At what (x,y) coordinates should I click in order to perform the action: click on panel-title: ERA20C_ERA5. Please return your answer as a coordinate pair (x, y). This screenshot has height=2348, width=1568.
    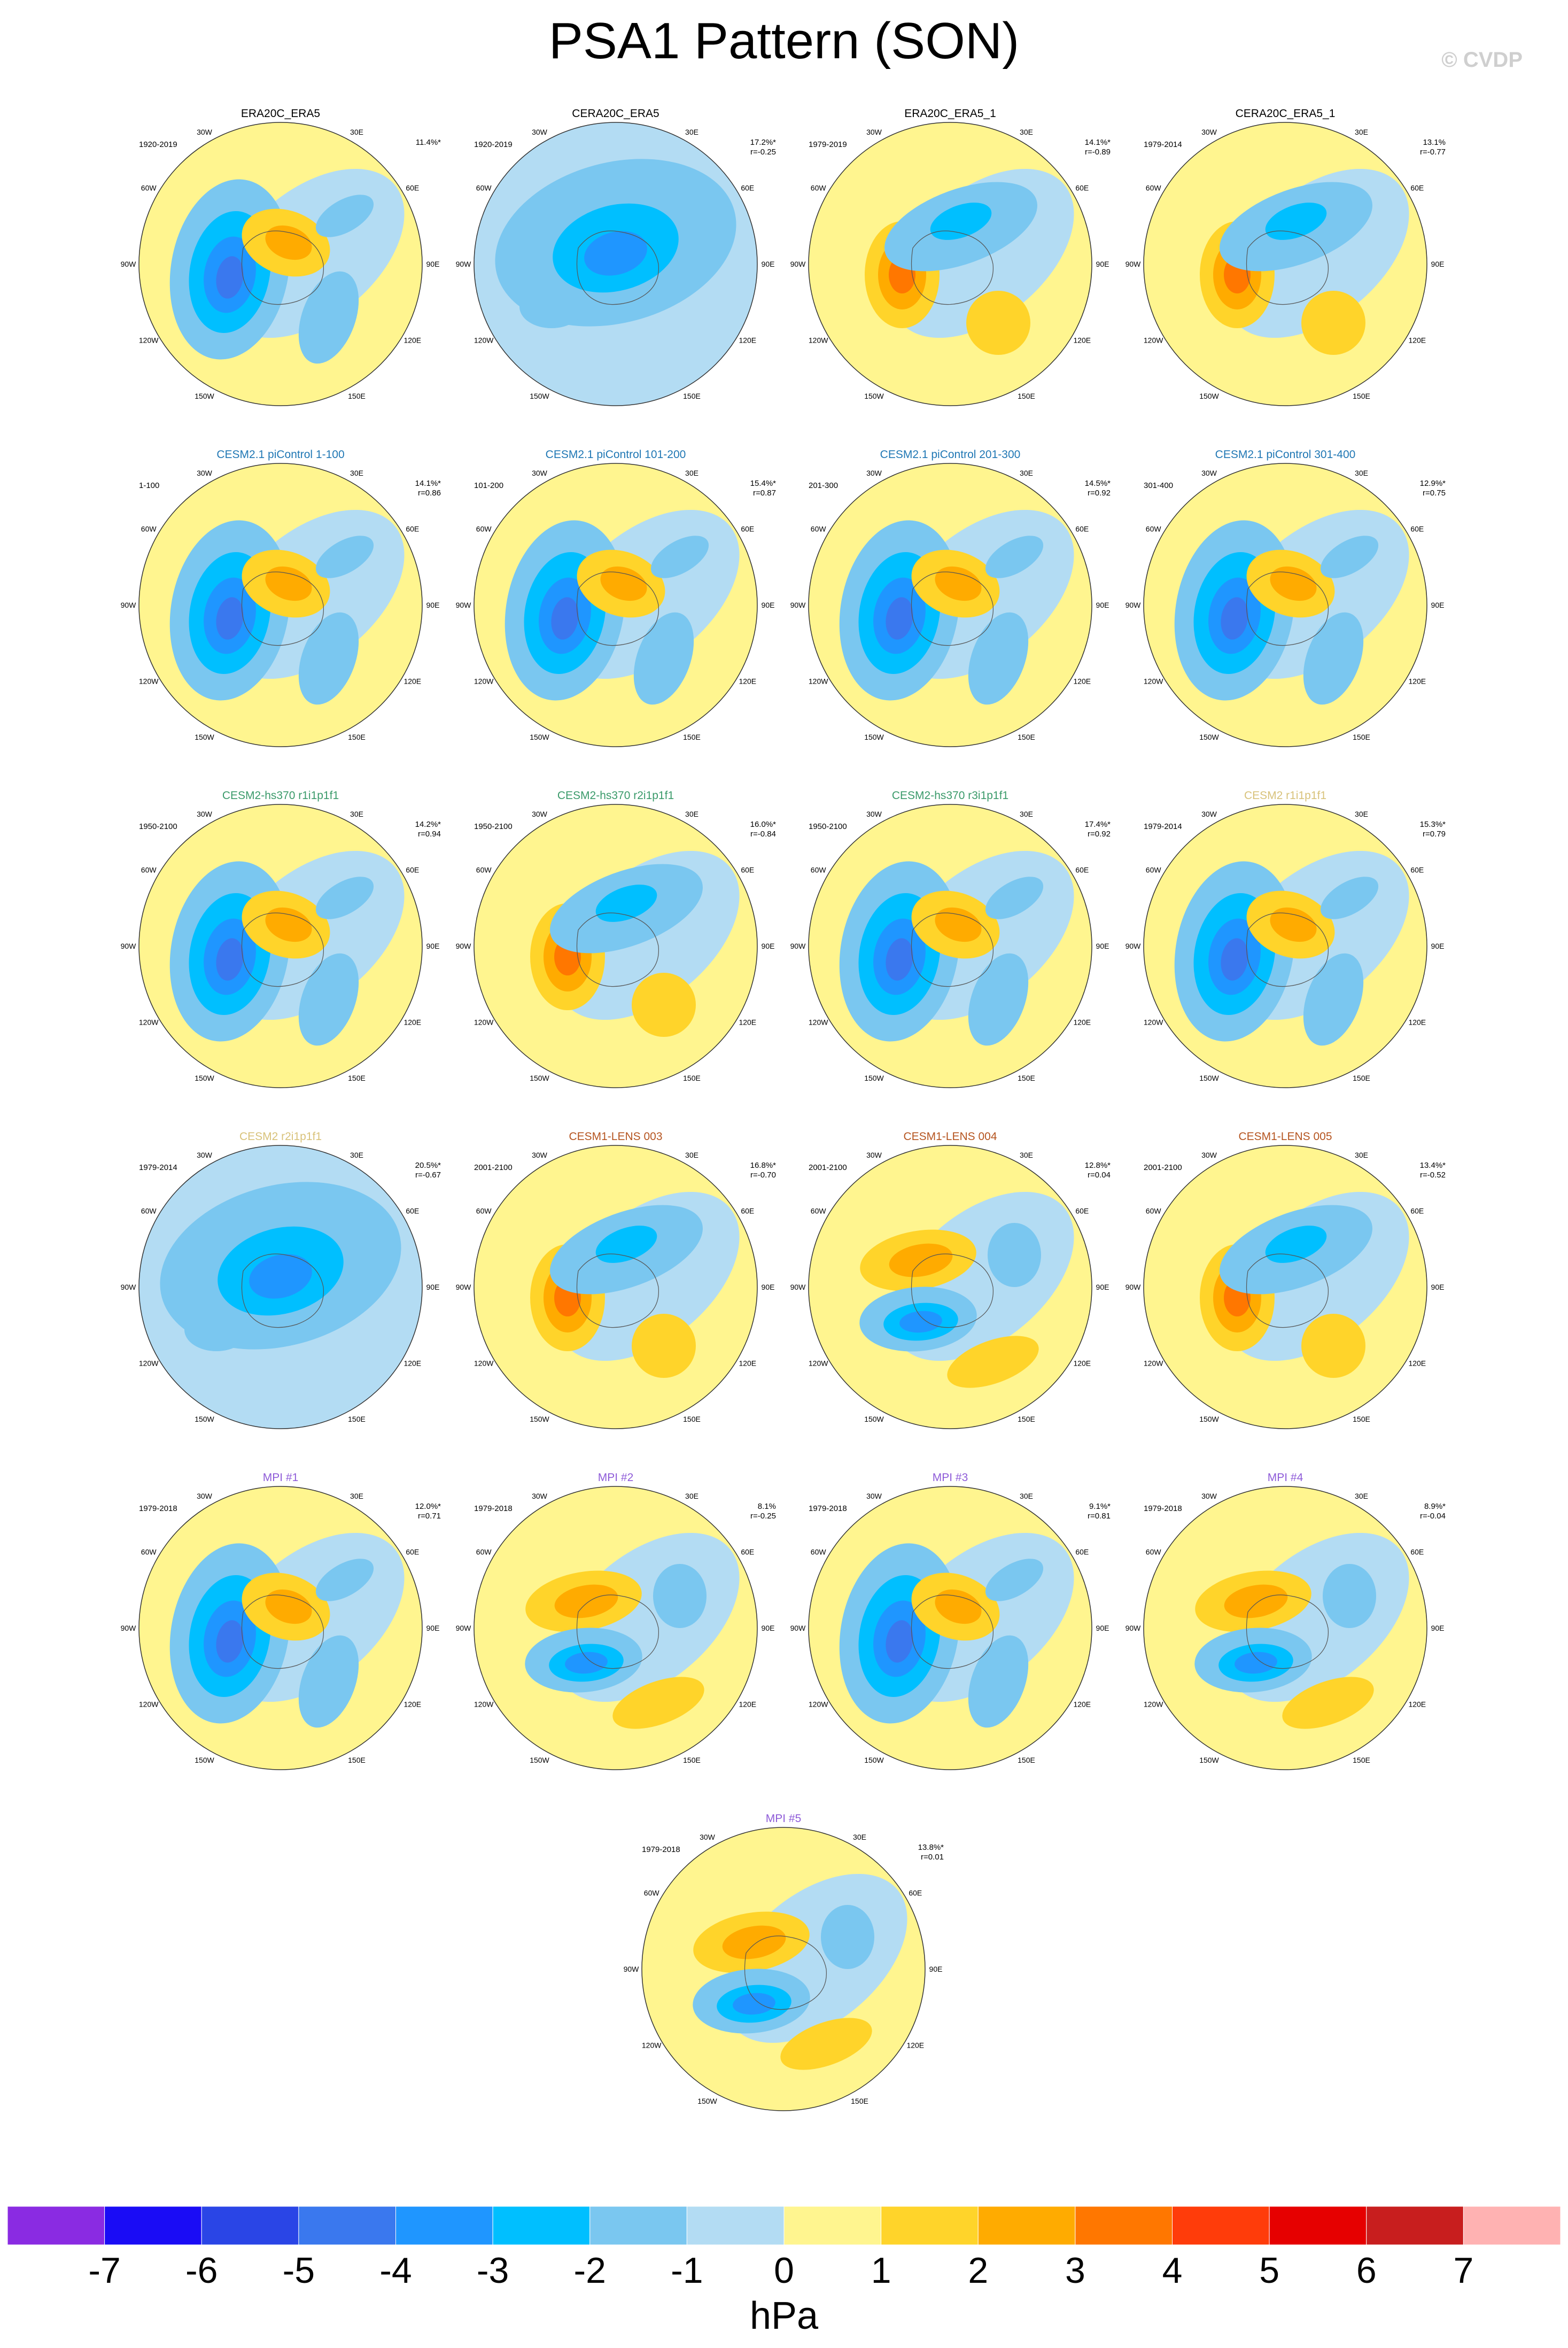
    Looking at the image, I should click on (280, 113).